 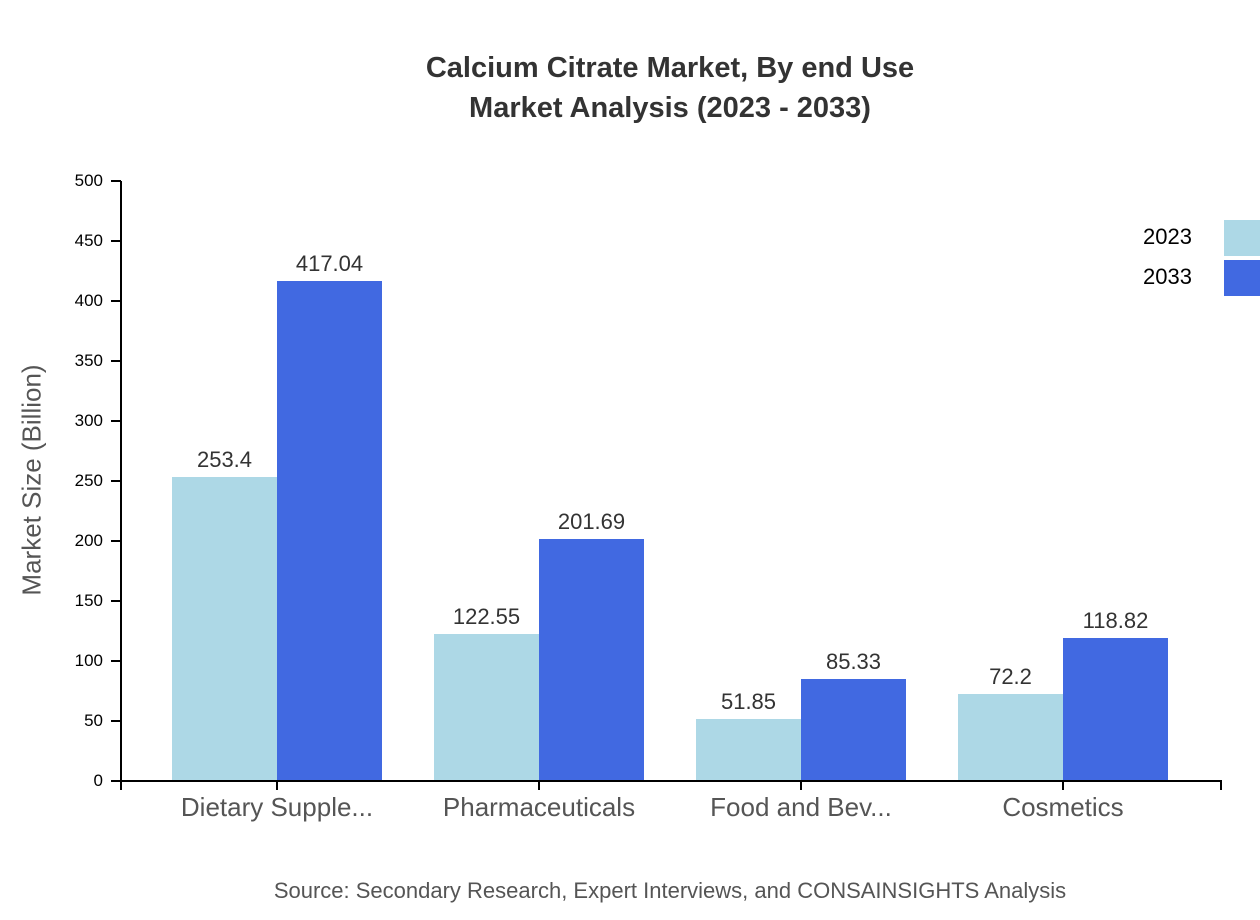 What do you see at coordinates (88, 660) in the screenshot?
I see `y-tick-label: 100` at bounding box center [88, 660].